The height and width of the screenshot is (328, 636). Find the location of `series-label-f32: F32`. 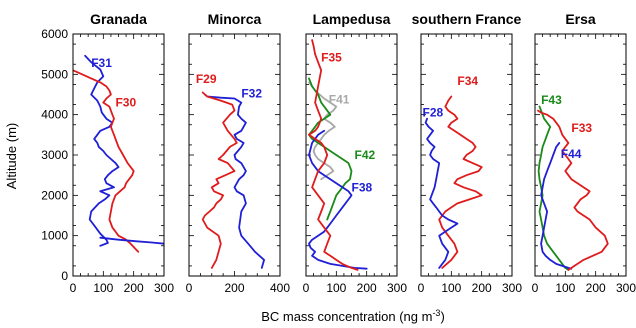

series-label-f32: F32 is located at coordinates (251, 94).